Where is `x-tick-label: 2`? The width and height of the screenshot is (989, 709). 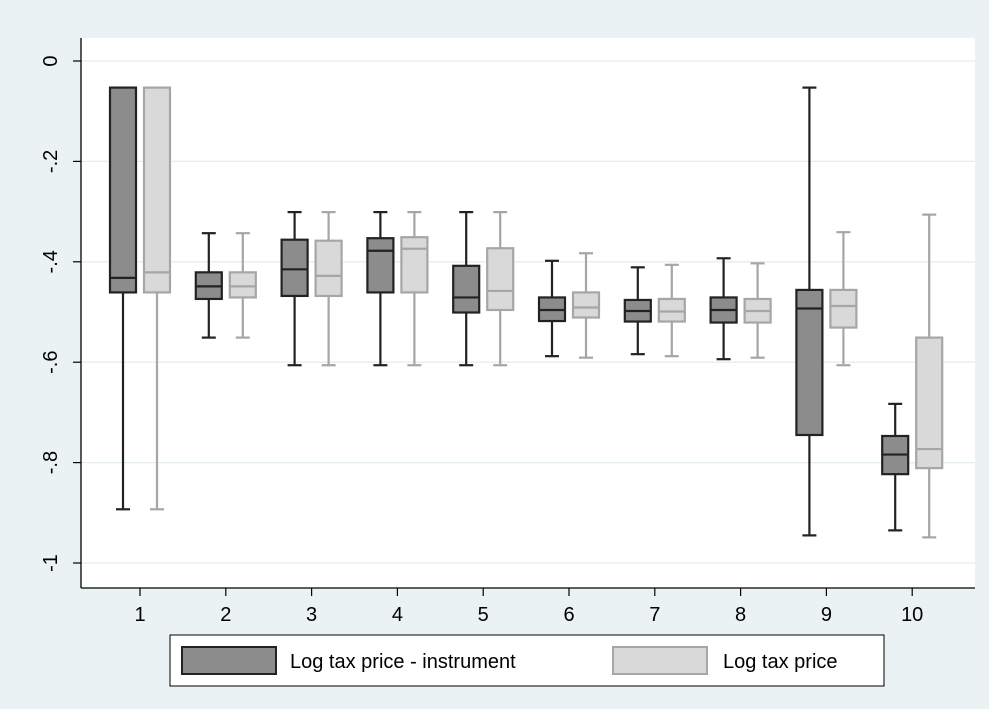 x-tick-label: 2 is located at coordinates (225, 615).